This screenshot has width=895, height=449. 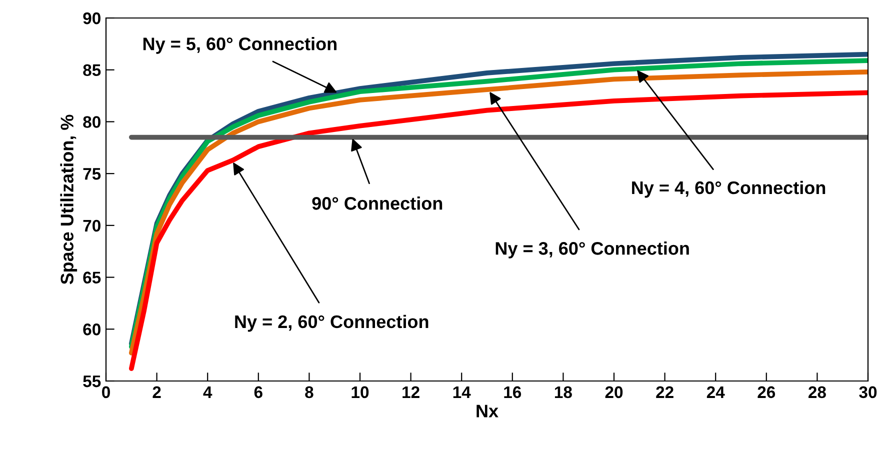 I want to click on y-axis-title: Space Utilization, %, so click(x=69, y=199).